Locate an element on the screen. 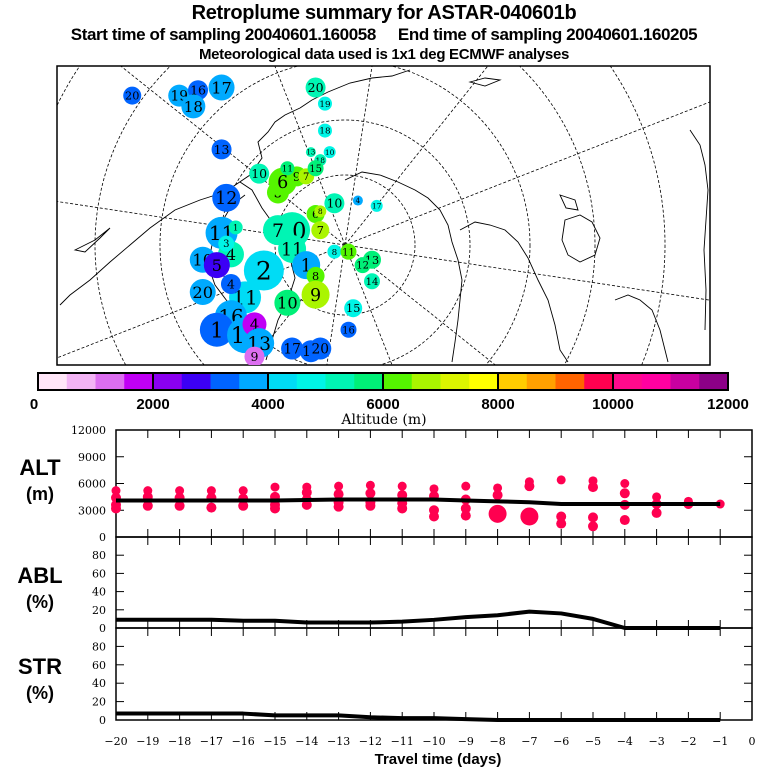  latitude-circle is located at coordinates (345, 245).